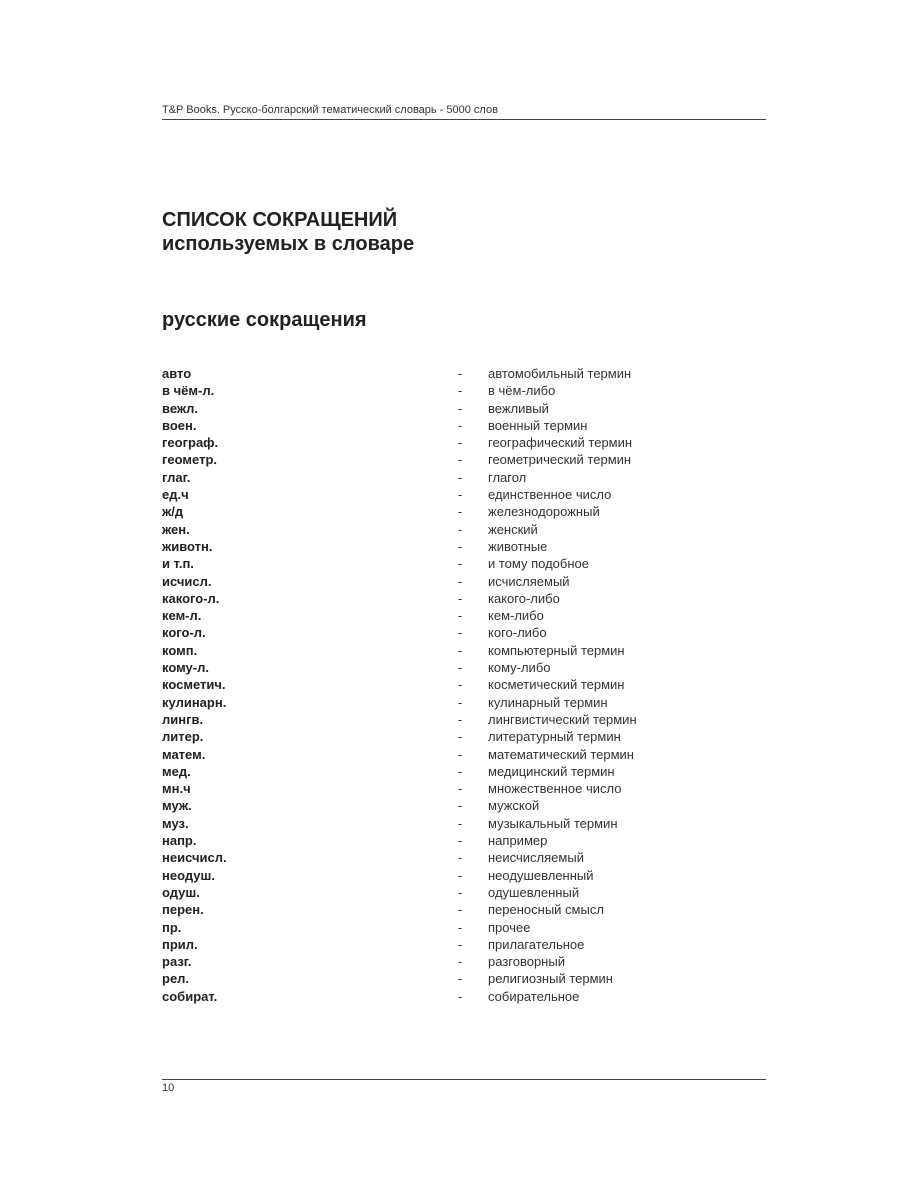  What do you see at coordinates (464, 425) in the screenshot?
I see `list-item: воен. - военный термин` at bounding box center [464, 425].